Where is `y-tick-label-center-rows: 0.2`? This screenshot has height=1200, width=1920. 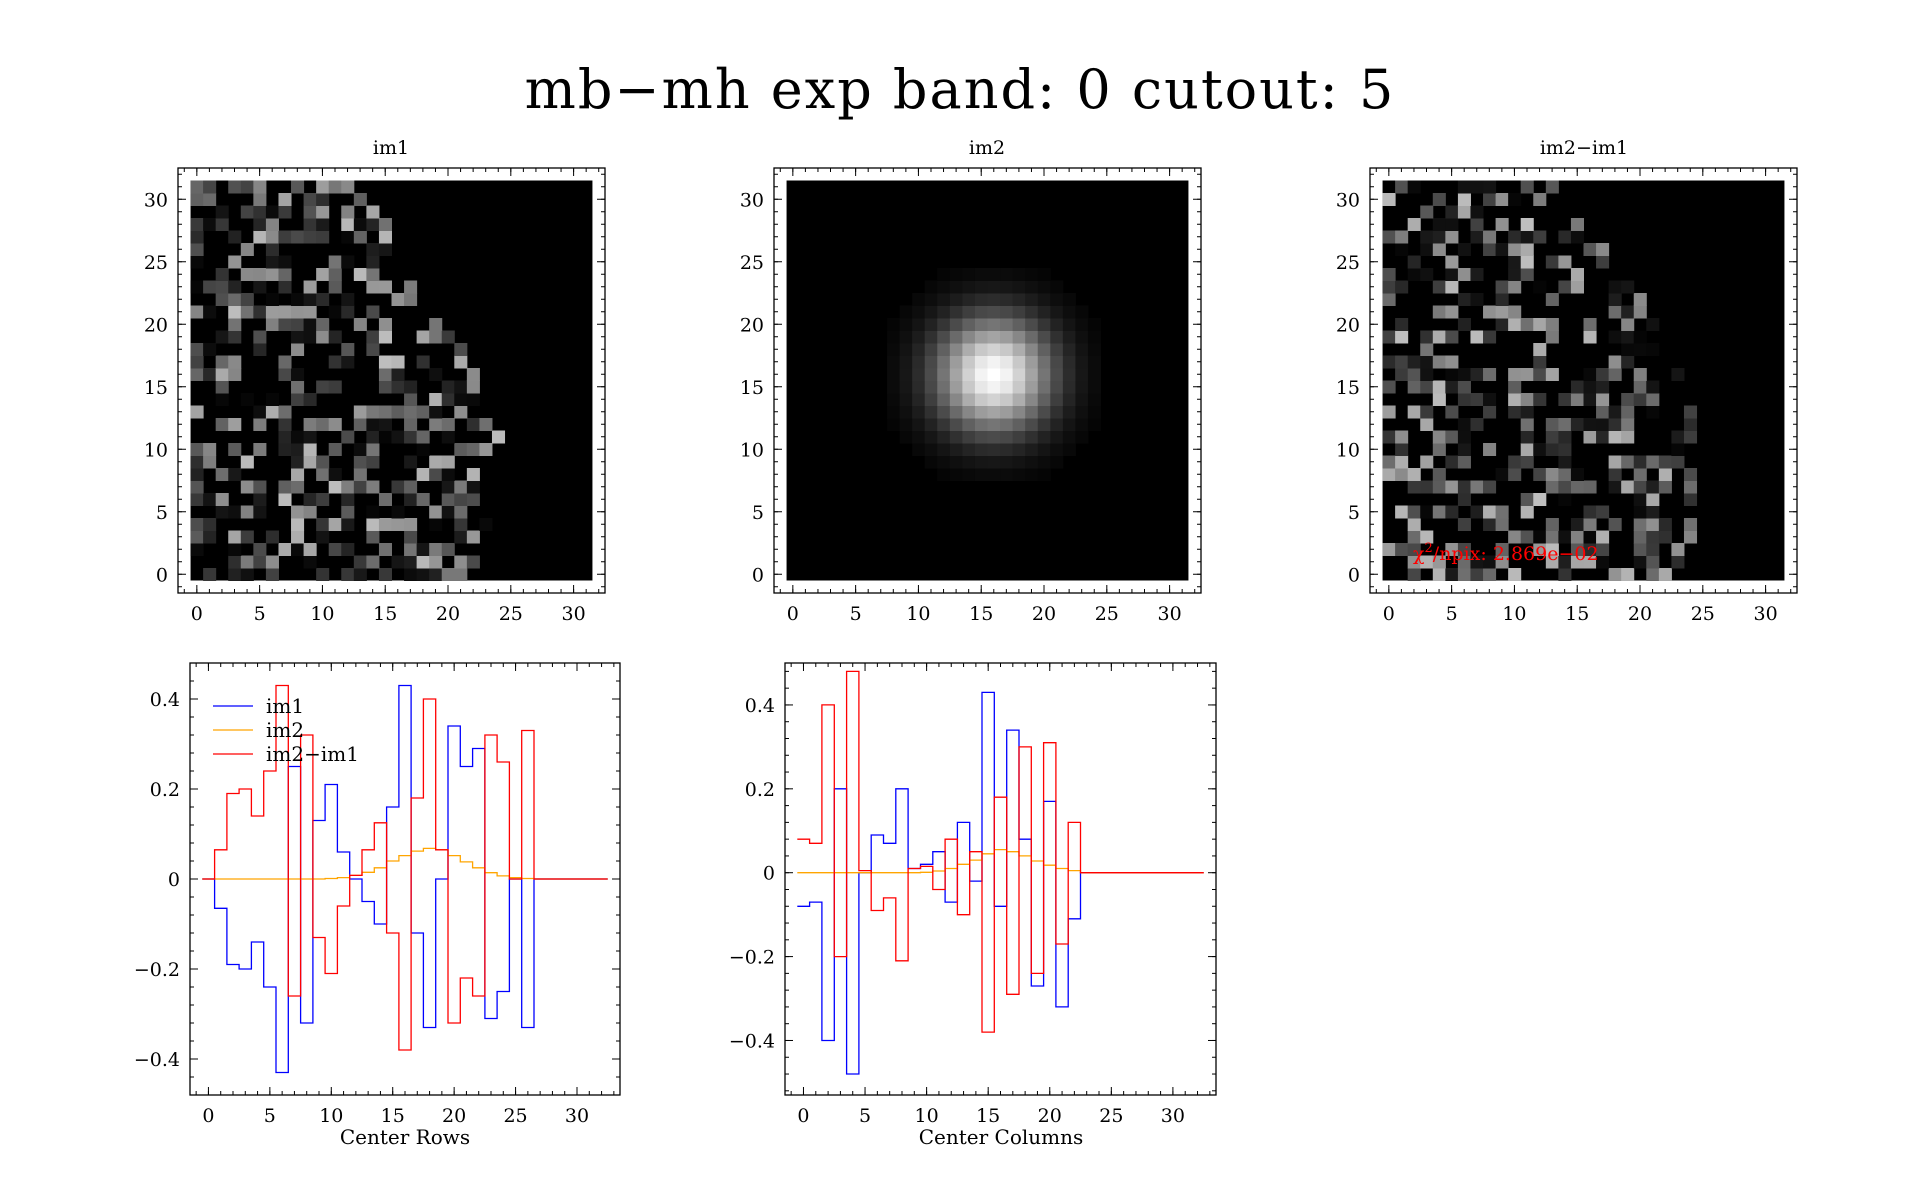
y-tick-label-center-rows: 0.2 is located at coordinates (165, 790).